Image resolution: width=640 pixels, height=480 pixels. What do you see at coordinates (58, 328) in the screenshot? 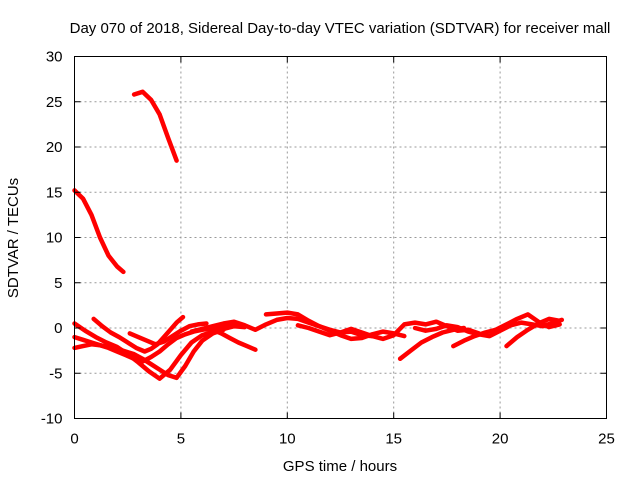
I see `y-tick-label: 0` at bounding box center [58, 328].